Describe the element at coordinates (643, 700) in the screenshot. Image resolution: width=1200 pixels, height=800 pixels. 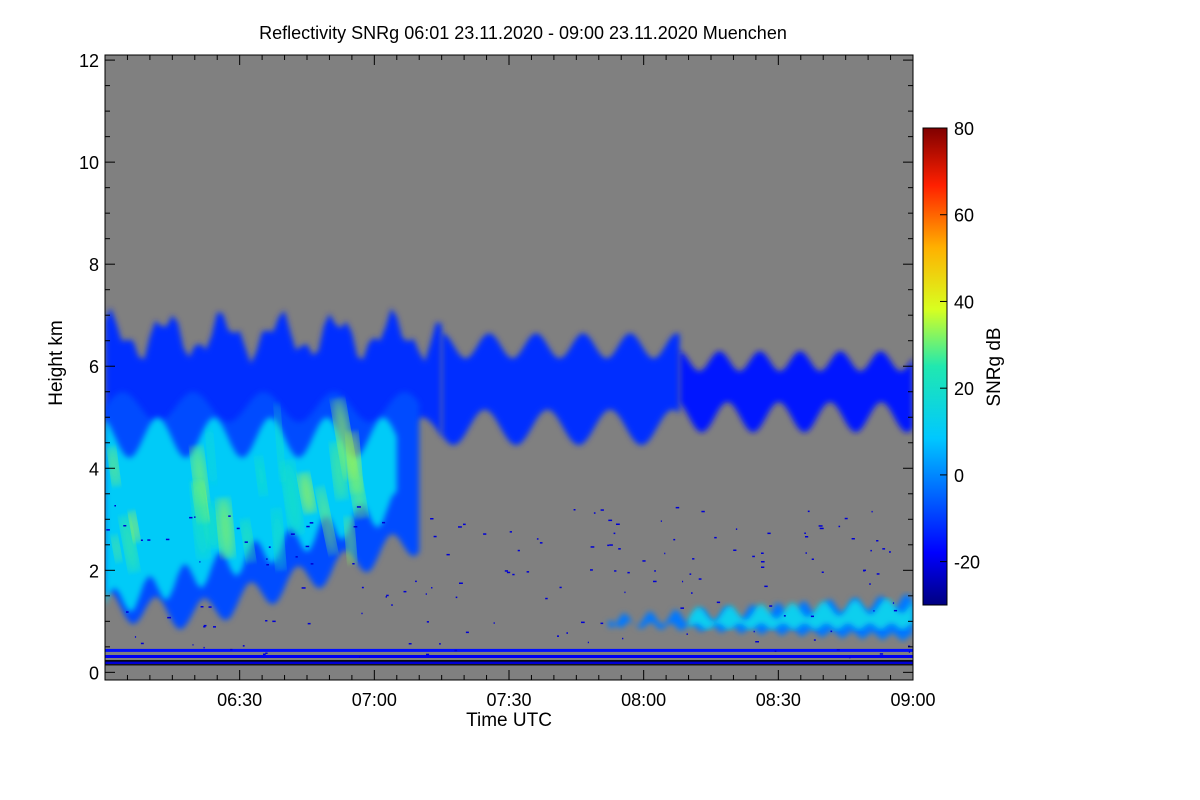
I see `x-tick-label: 08:00` at that location.